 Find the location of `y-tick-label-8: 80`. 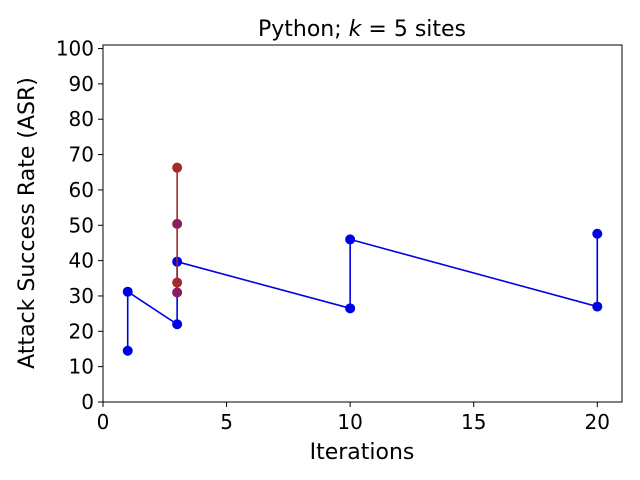

y-tick-label-8: 80 is located at coordinates (81, 119).